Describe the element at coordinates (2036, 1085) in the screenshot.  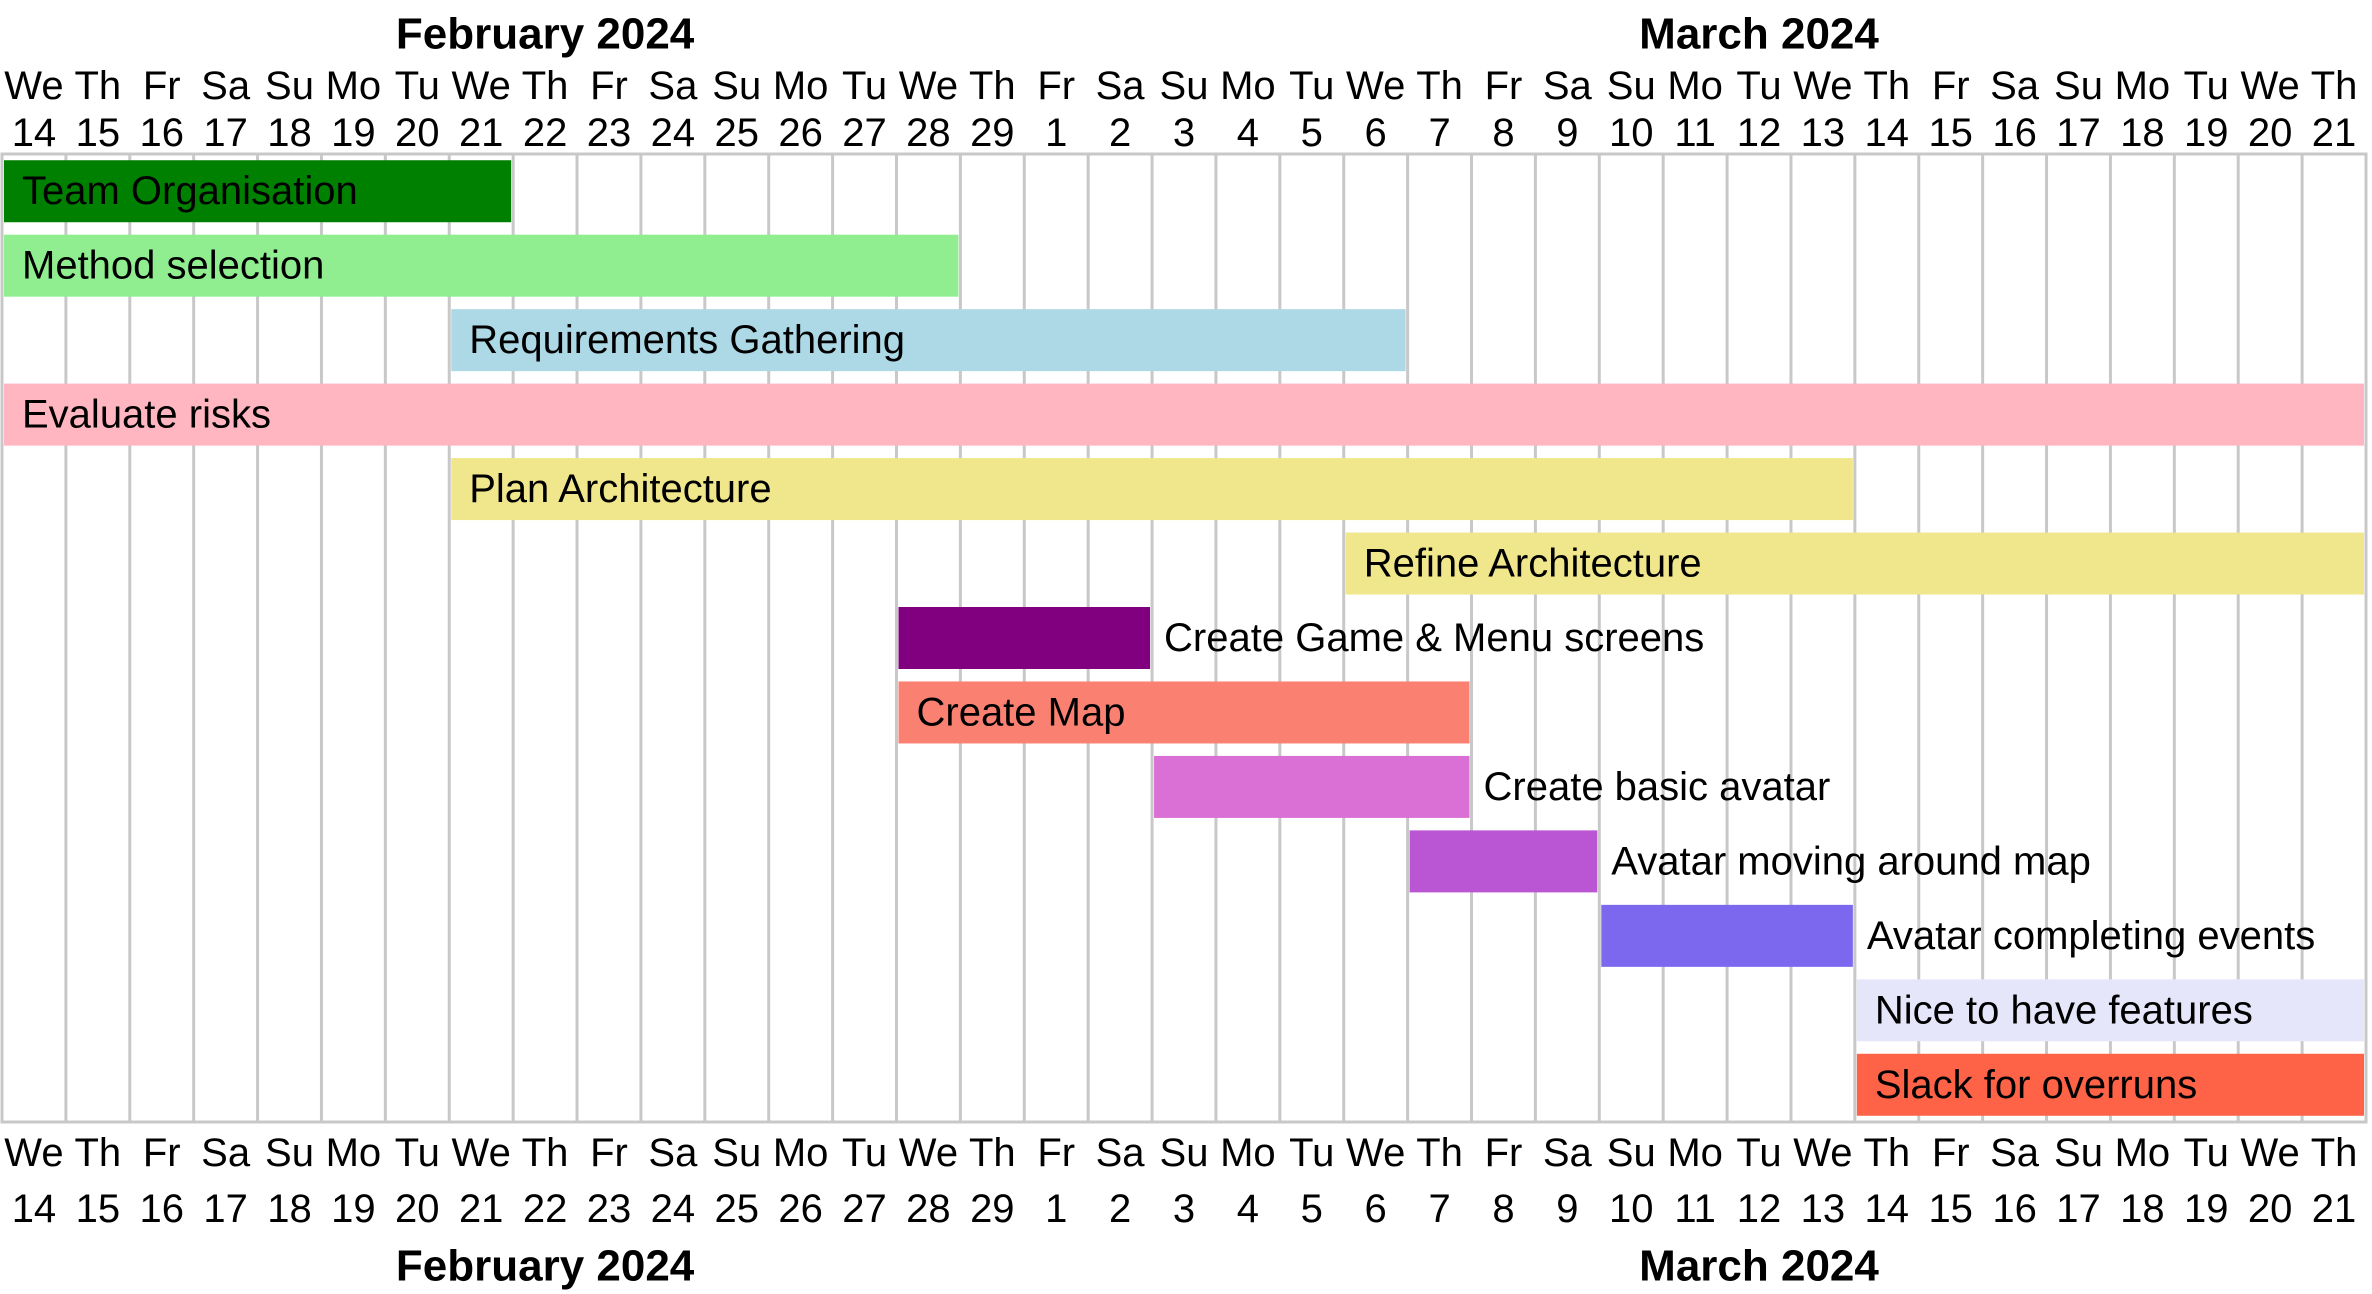
I see `task-label: Slack for overruns` at that location.